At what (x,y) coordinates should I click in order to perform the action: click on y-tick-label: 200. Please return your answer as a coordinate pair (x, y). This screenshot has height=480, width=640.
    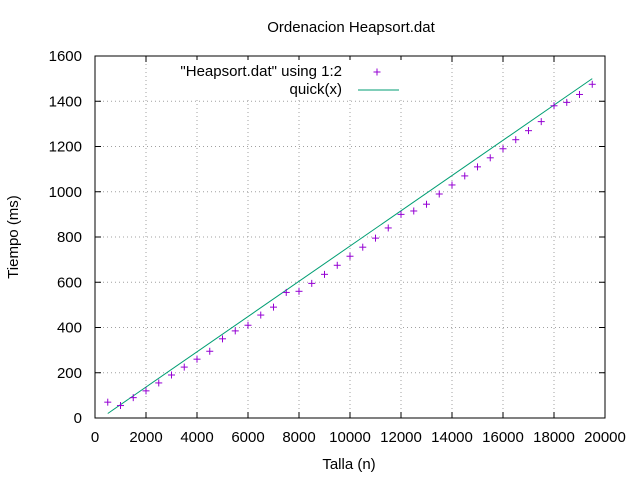
    Looking at the image, I should click on (69, 373).